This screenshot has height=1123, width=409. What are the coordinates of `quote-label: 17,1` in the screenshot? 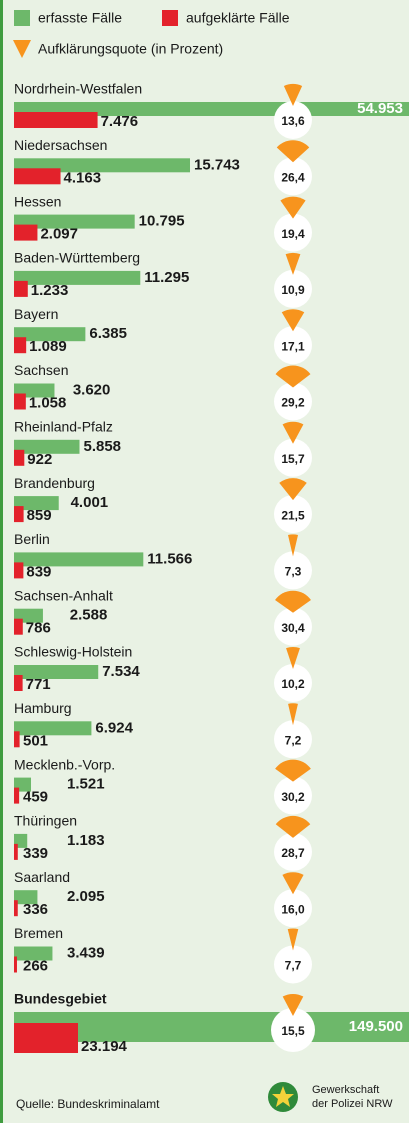 It's located at (293, 346).